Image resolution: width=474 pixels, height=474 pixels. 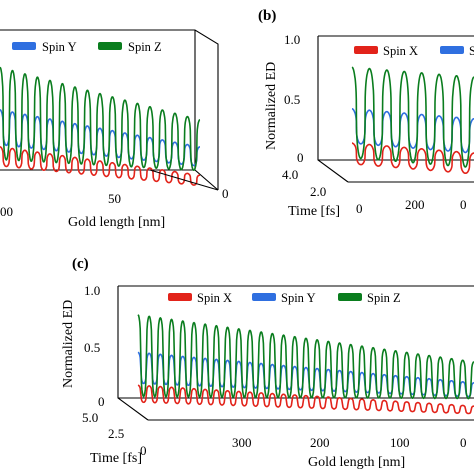 What do you see at coordinates (214, 298) in the screenshot?
I see `legend-label-spin-x-c: Spin X` at bounding box center [214, 298].